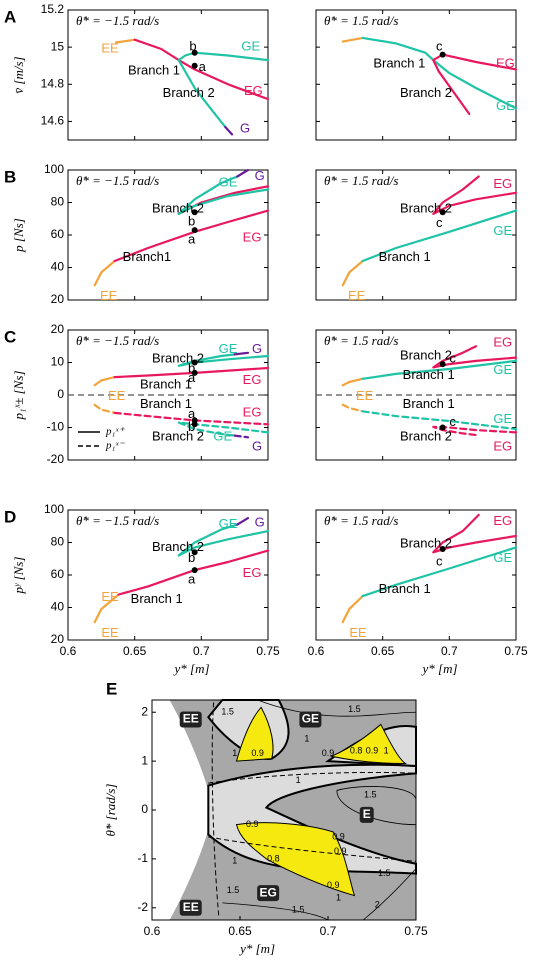 The image size is (540, 963). I want to click on annotation-label: Branch1, so click(147, 256).